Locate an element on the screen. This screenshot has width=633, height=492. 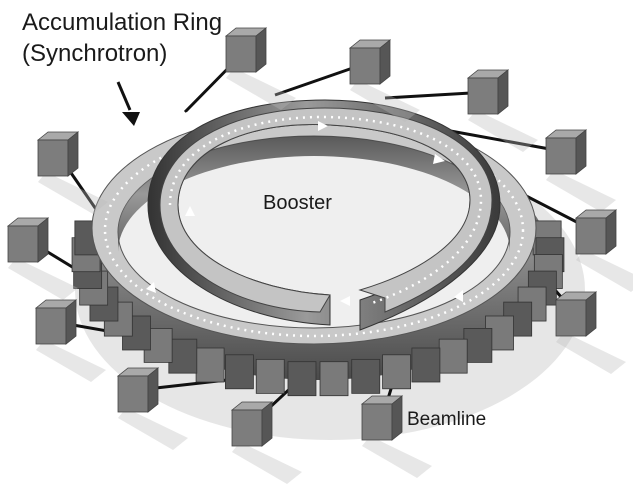
ring-title-line2: (Synchrotron) is located at coordinates (95, 53).